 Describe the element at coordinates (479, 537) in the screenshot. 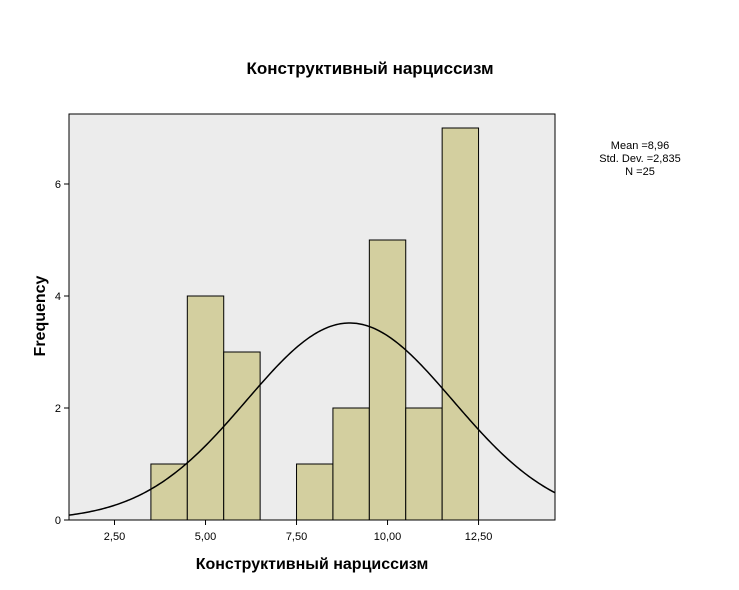

I see `x-tick-label: 12,50` at that location.